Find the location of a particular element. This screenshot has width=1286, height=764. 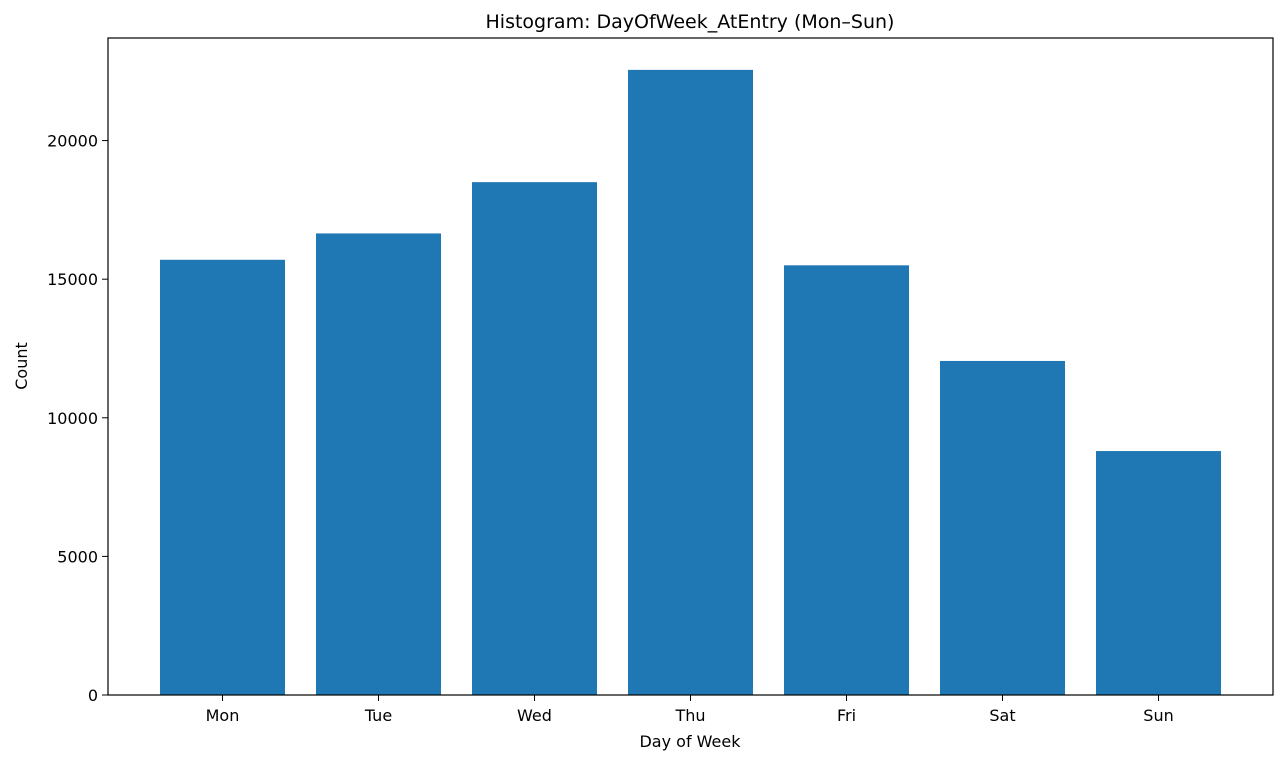

x-axis-label: Day of Week is located at coordinates (690, 741).